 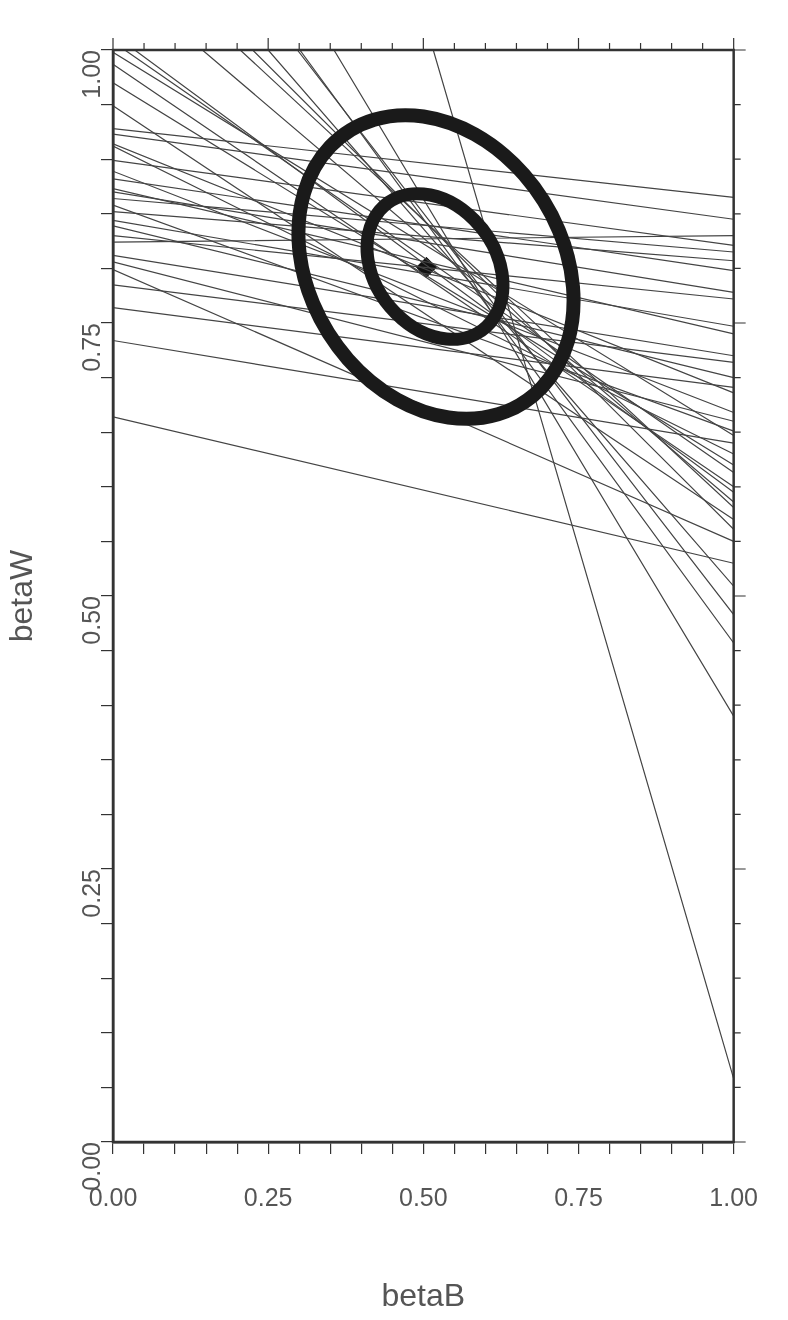 I want to click on y-tick-label: 0.75, so click(x=90, y=347).